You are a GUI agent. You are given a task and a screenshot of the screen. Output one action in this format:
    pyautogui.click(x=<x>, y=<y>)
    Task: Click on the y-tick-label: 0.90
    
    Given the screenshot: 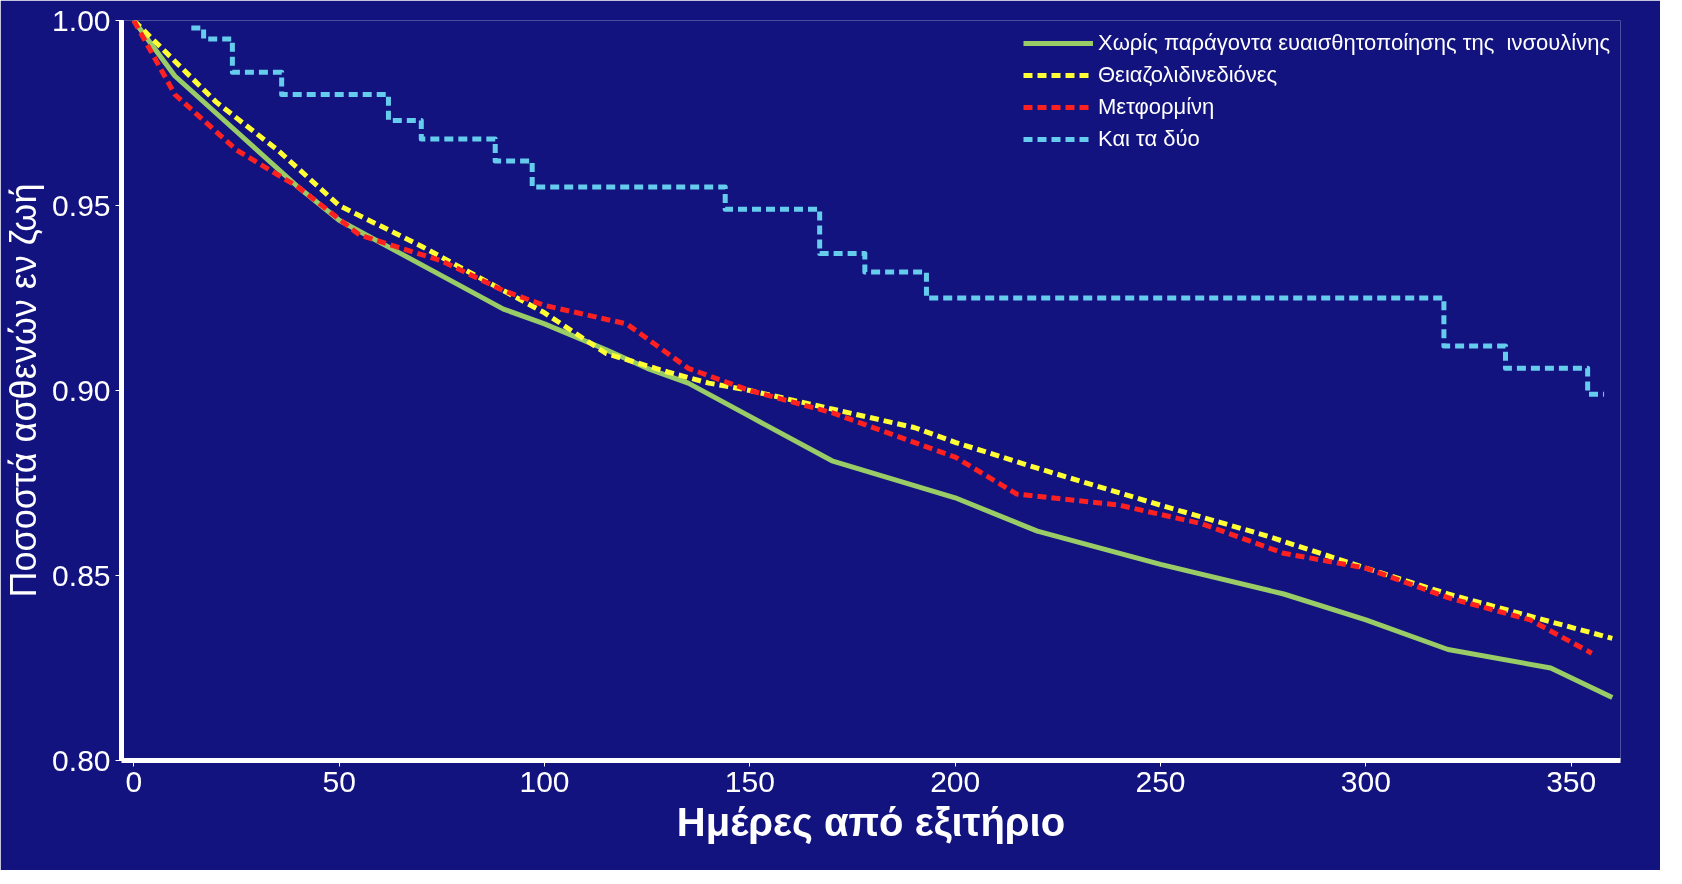 What is the action you would take?
    pyautogui.click(x=81, y=390)
    